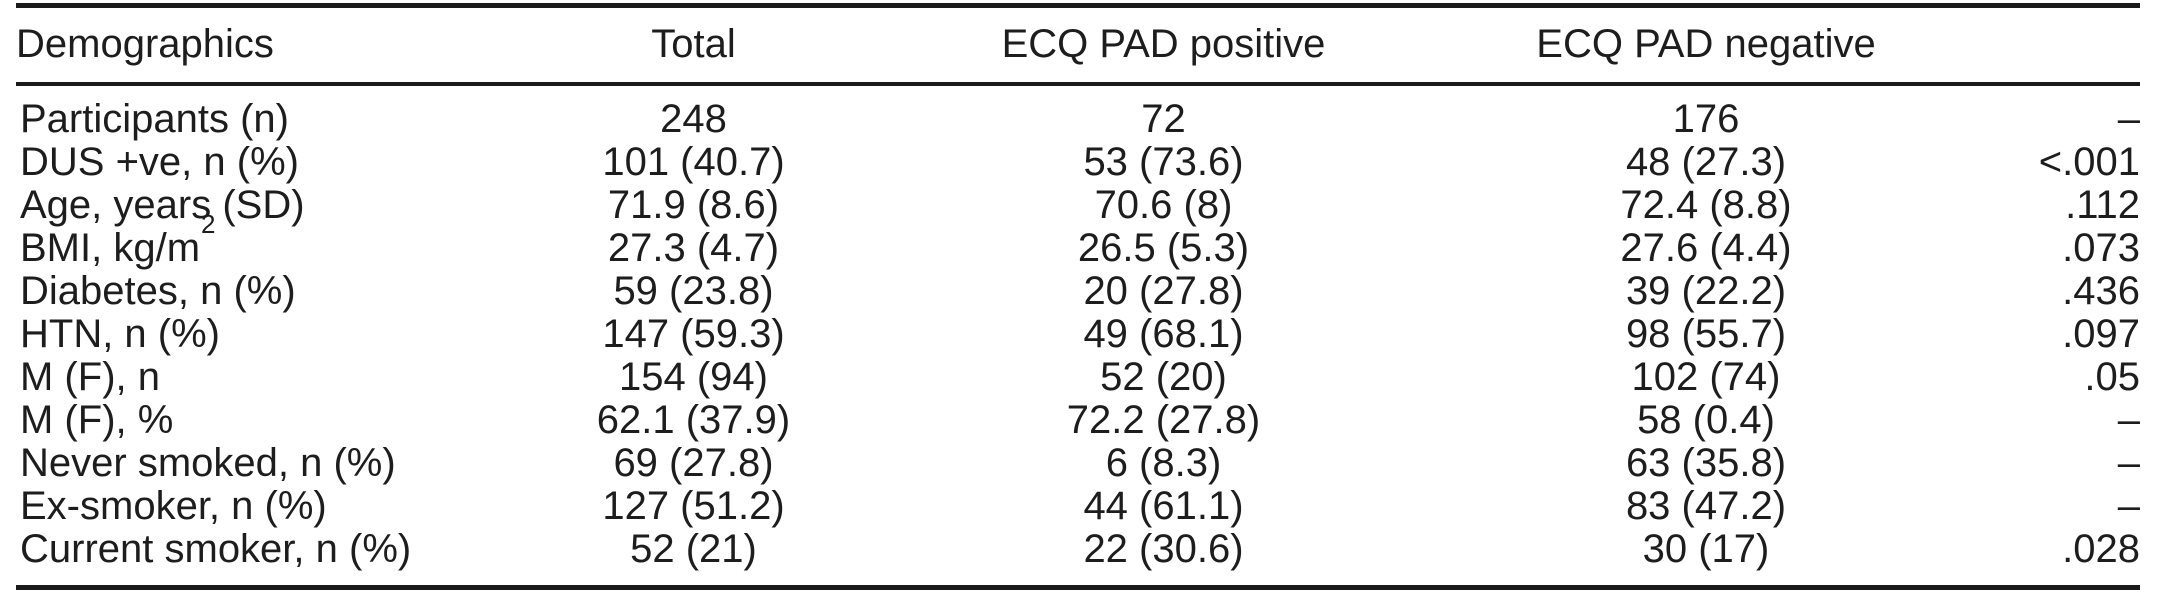 This screenshot has width=2158, height=599. I want to click on ecq-pad-positive-cell: 20 (27.8), so click(1163, 291).